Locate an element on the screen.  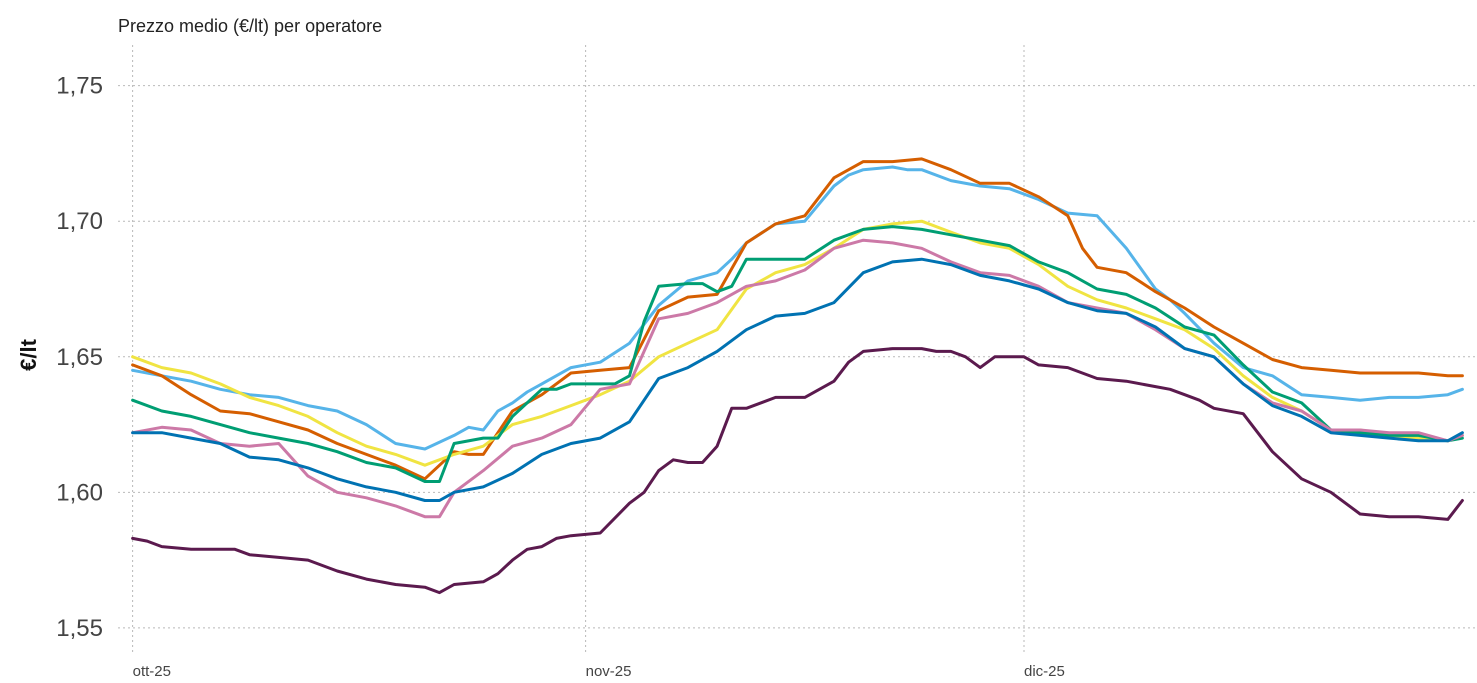
y-tick-label: 1,75 is located at coordinates (79, 86).